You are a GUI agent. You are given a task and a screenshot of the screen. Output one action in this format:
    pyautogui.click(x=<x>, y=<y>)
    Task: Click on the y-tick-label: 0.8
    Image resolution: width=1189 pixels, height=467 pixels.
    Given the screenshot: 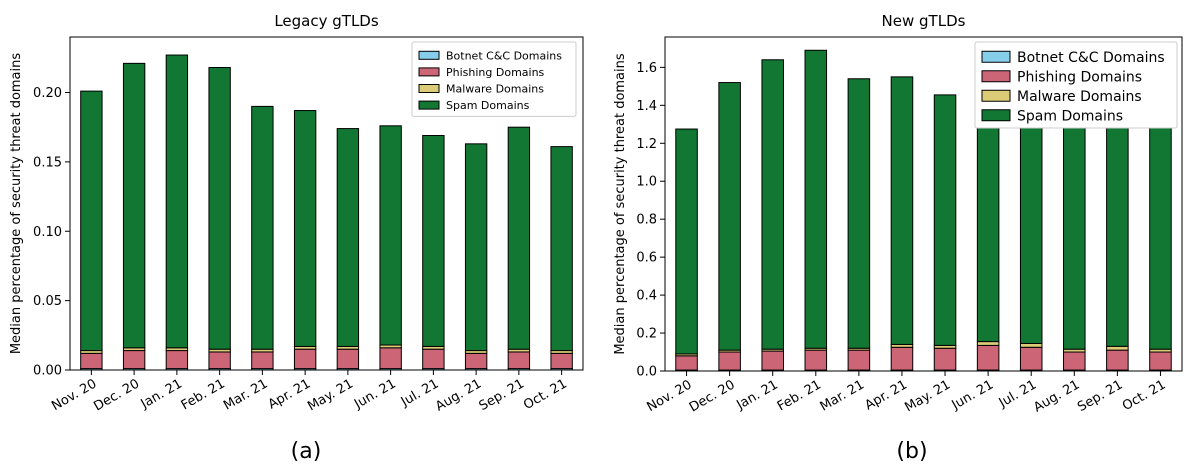 What is the action you would take?
    pyautogui.click(x=646, y=220)
    